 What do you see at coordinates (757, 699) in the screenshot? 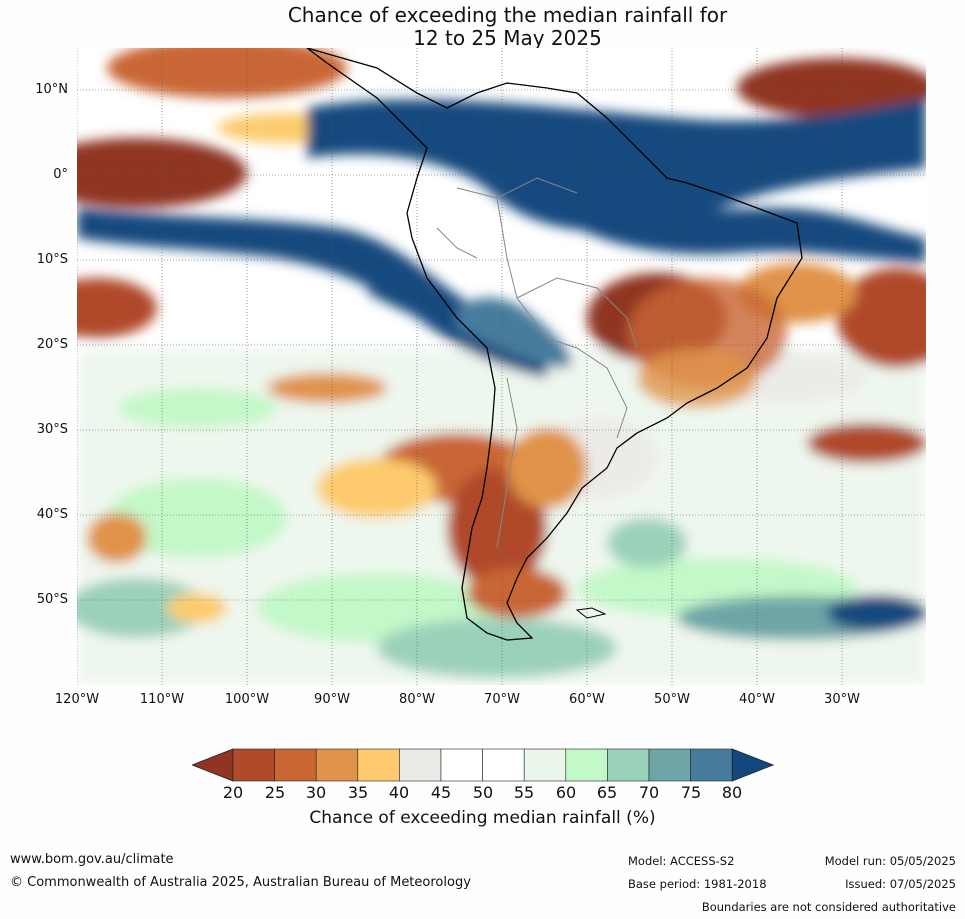
I see `lon-label-40w: 40°W` at bounding box center [757, 699].